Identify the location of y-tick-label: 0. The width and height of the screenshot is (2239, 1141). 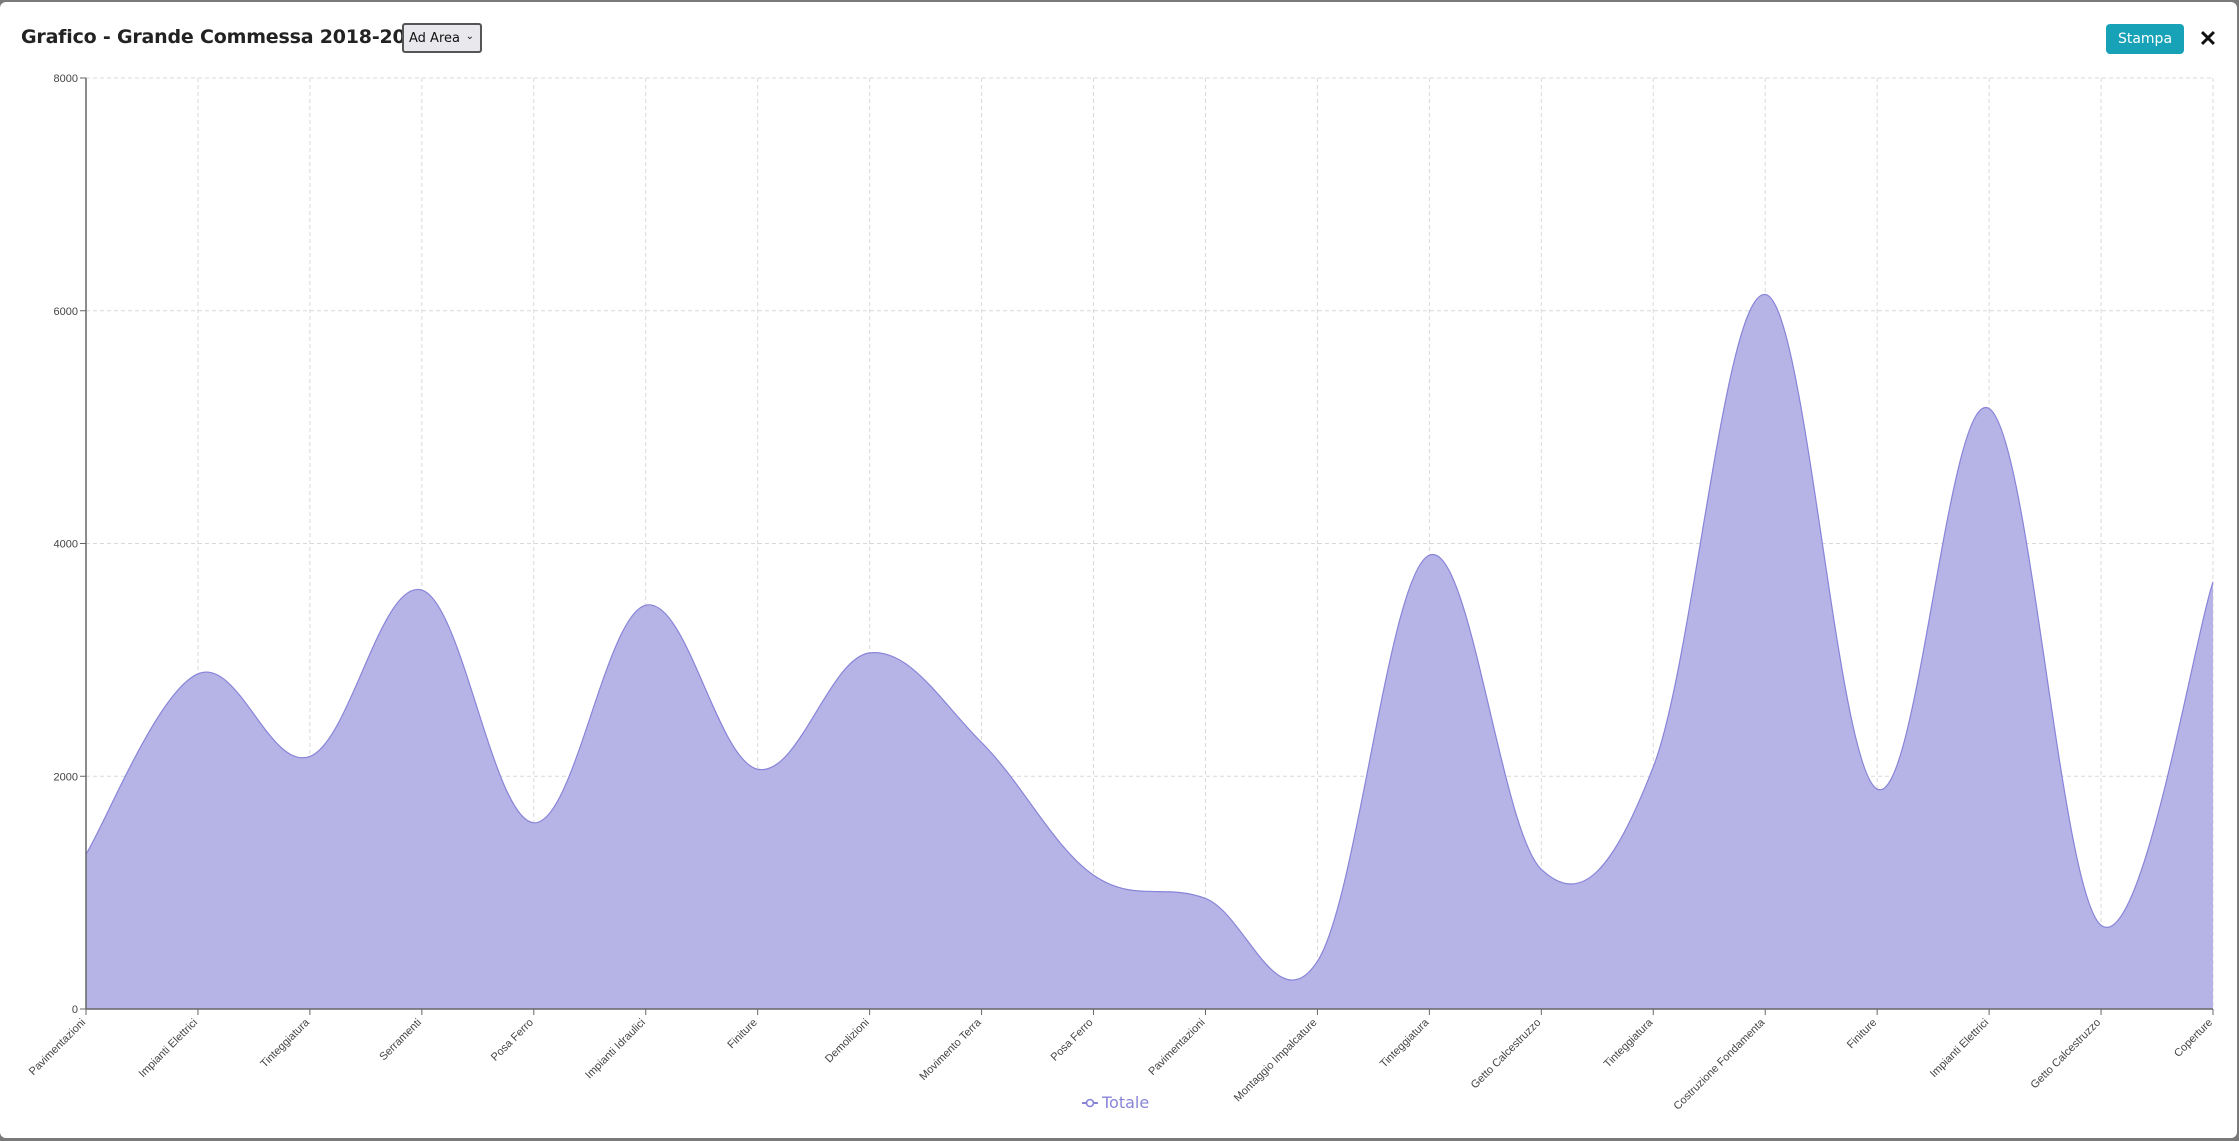
(75, 1010).